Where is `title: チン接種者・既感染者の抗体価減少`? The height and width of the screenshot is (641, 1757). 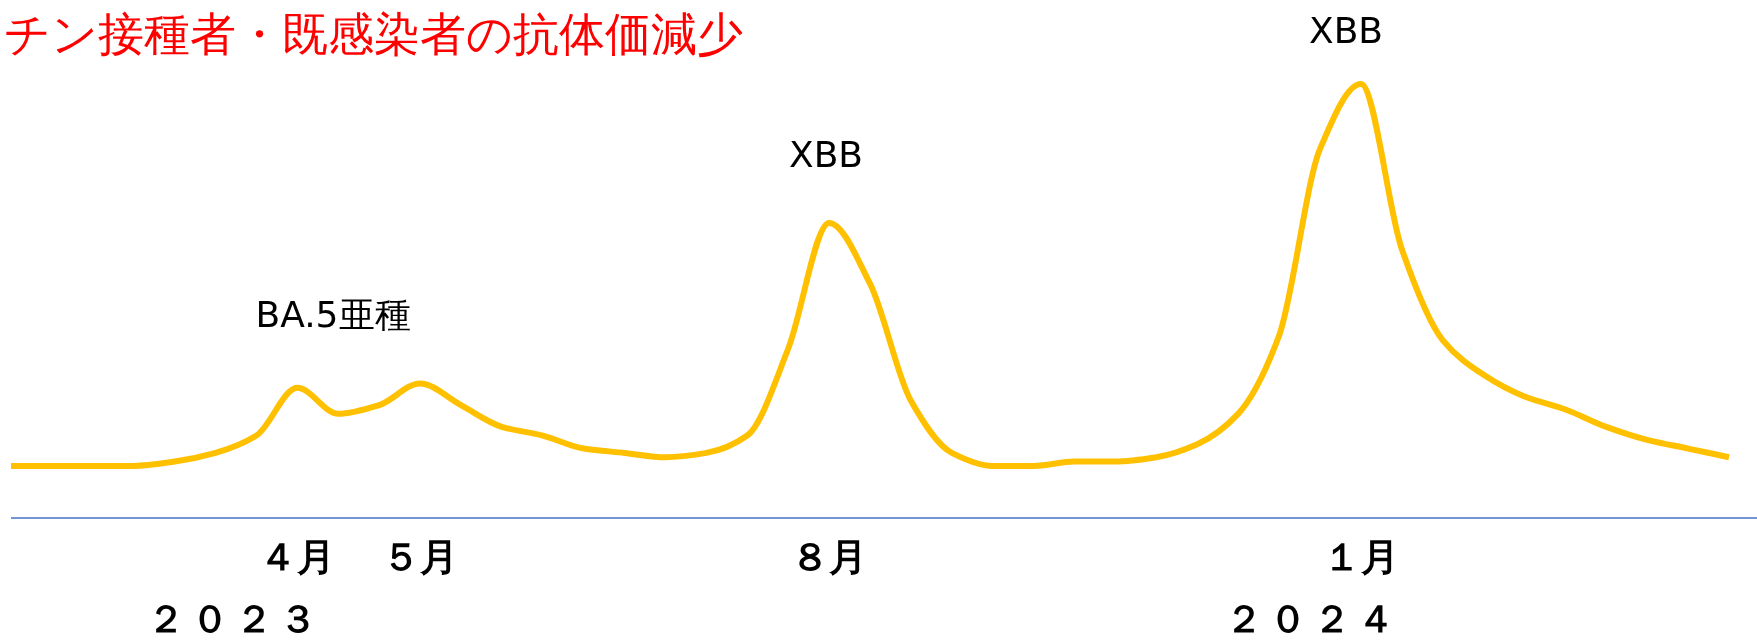
title: チン接種者・既感染者の抗体価減少 is located at coordinates (373, 34).